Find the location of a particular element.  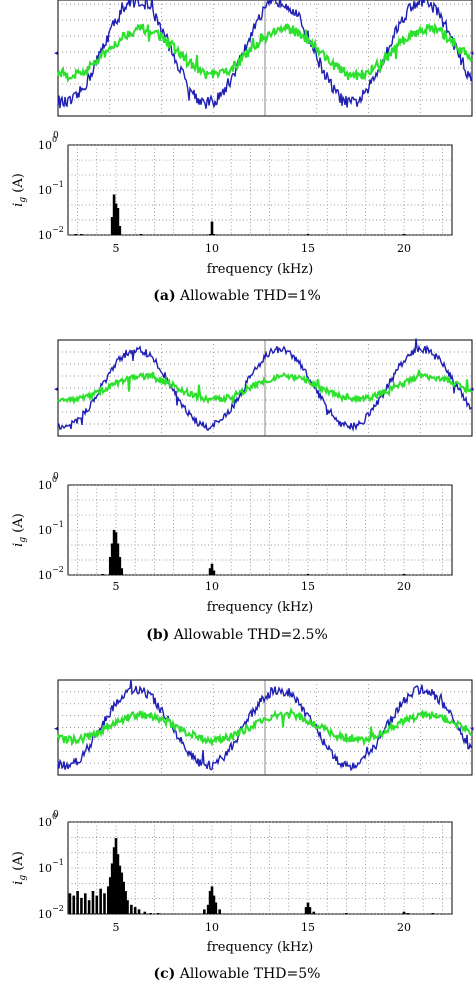

caption-label-c: (c) is located at coordinates (164, 974).